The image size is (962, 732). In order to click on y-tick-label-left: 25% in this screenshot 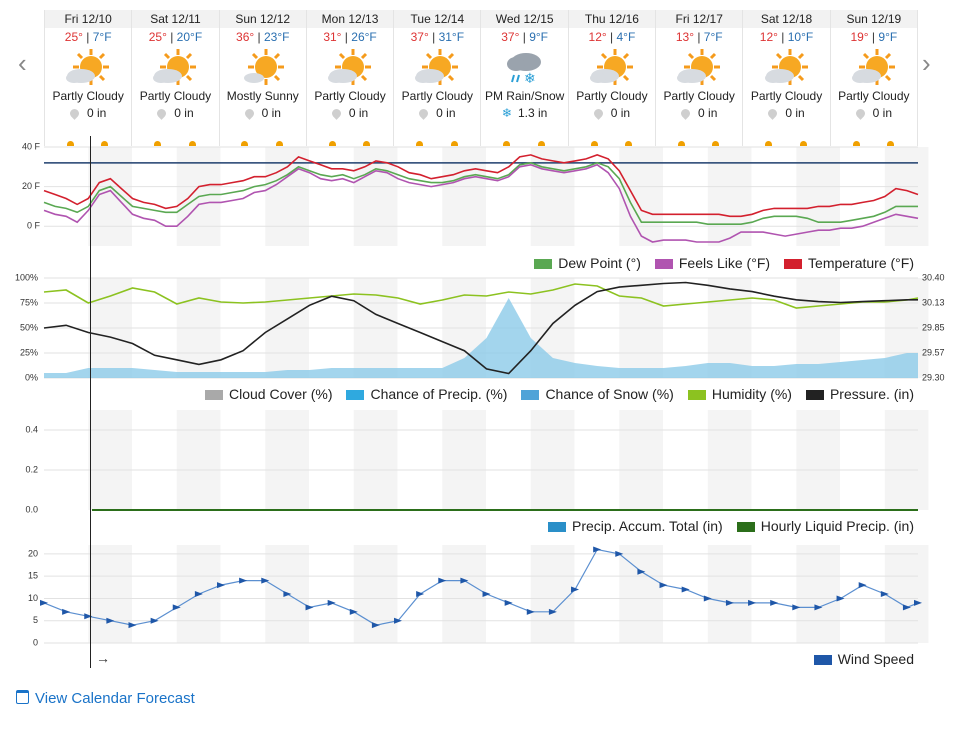, I will do `click(29, 352)`.